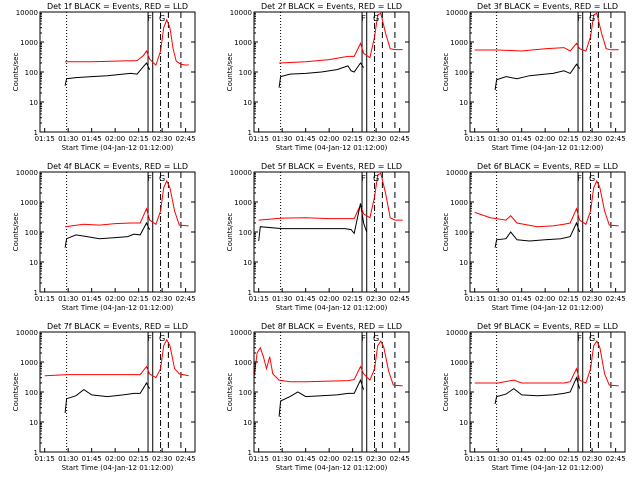 This screenshot has height=480, width=640. What do you see at coordinates (331, 326) in the screenshot?
I see `panel-title: Det 8f BLACK = Events, RED = LLD` at bounding box center [331, 326].